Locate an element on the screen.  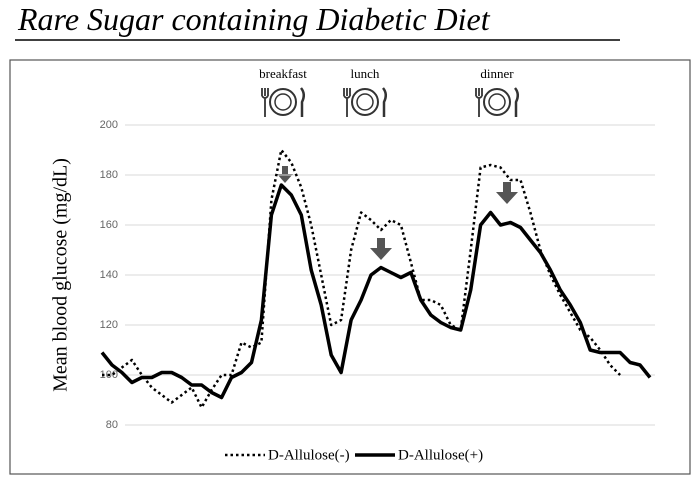
y-tick-label: 160 is located at coordinates (109, 225).